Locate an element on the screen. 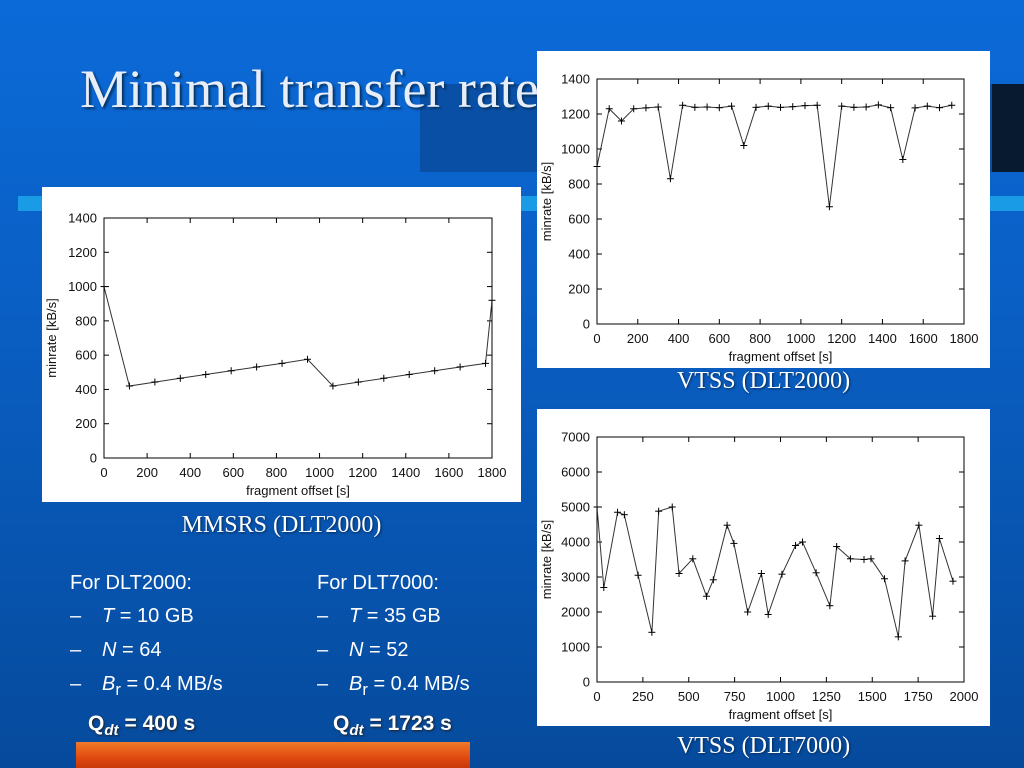 The height and width of the screenshot is (768, 1024). x-tick-label: 1750 is located at coordinates (918, 696).